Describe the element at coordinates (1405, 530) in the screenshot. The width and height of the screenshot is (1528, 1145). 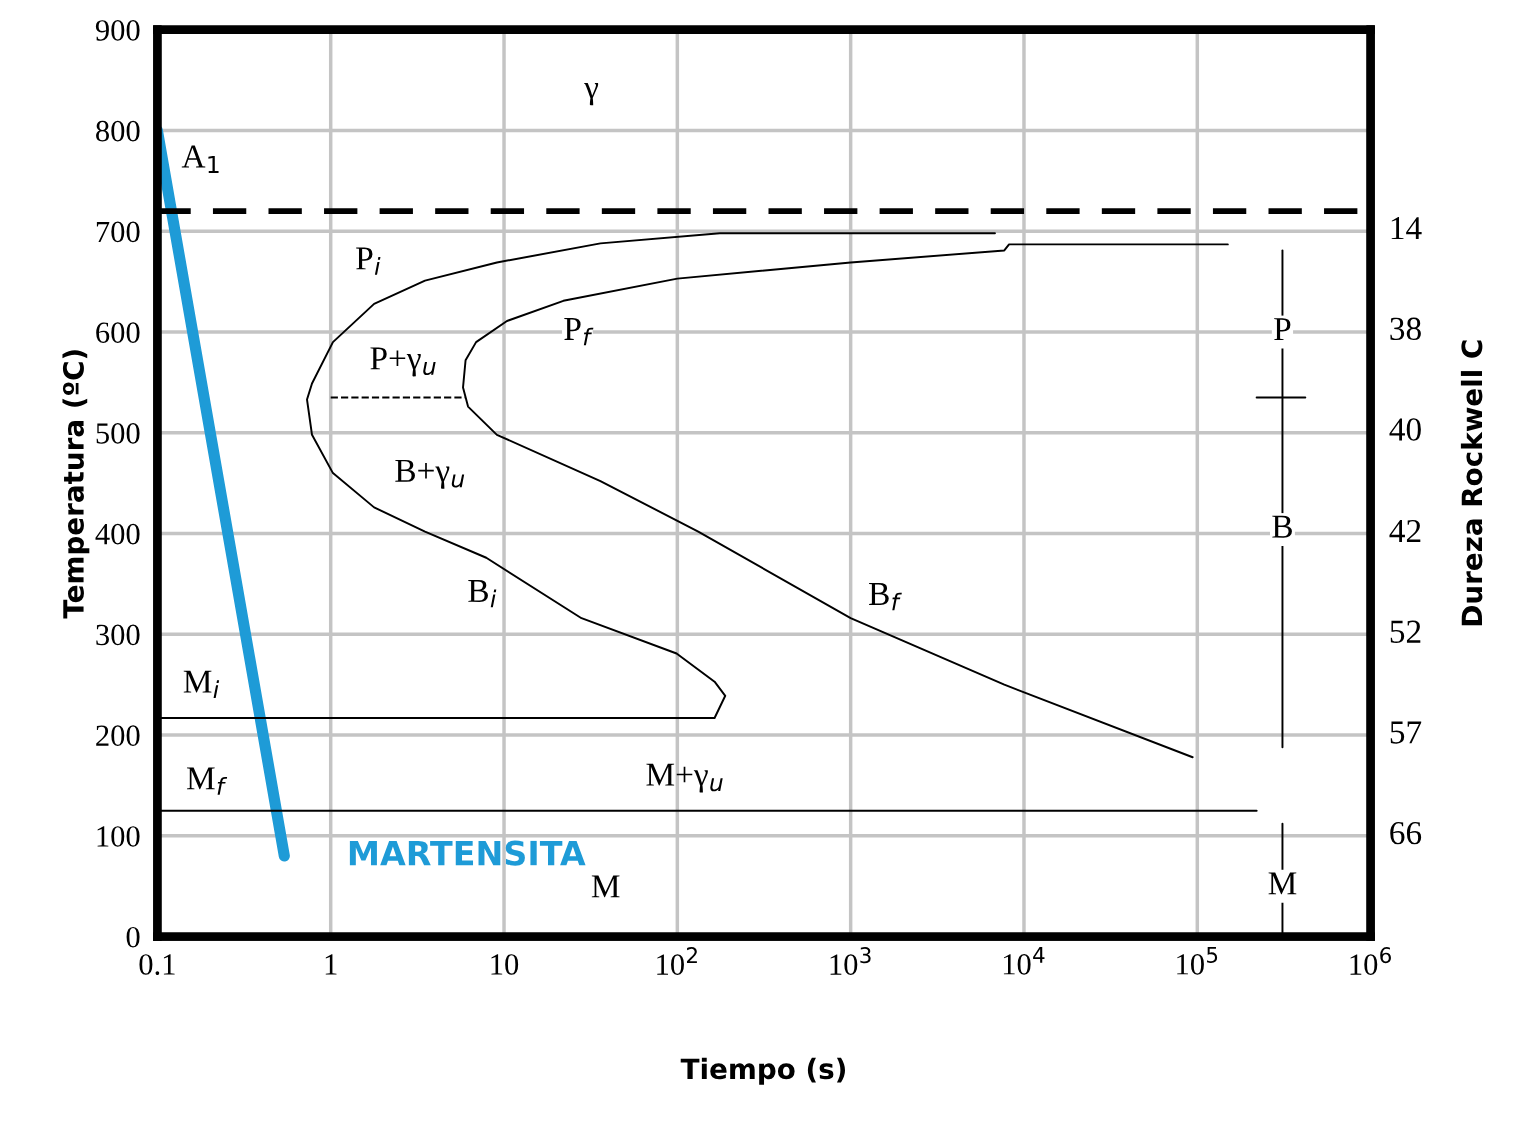
I see `text: 42` at that location.